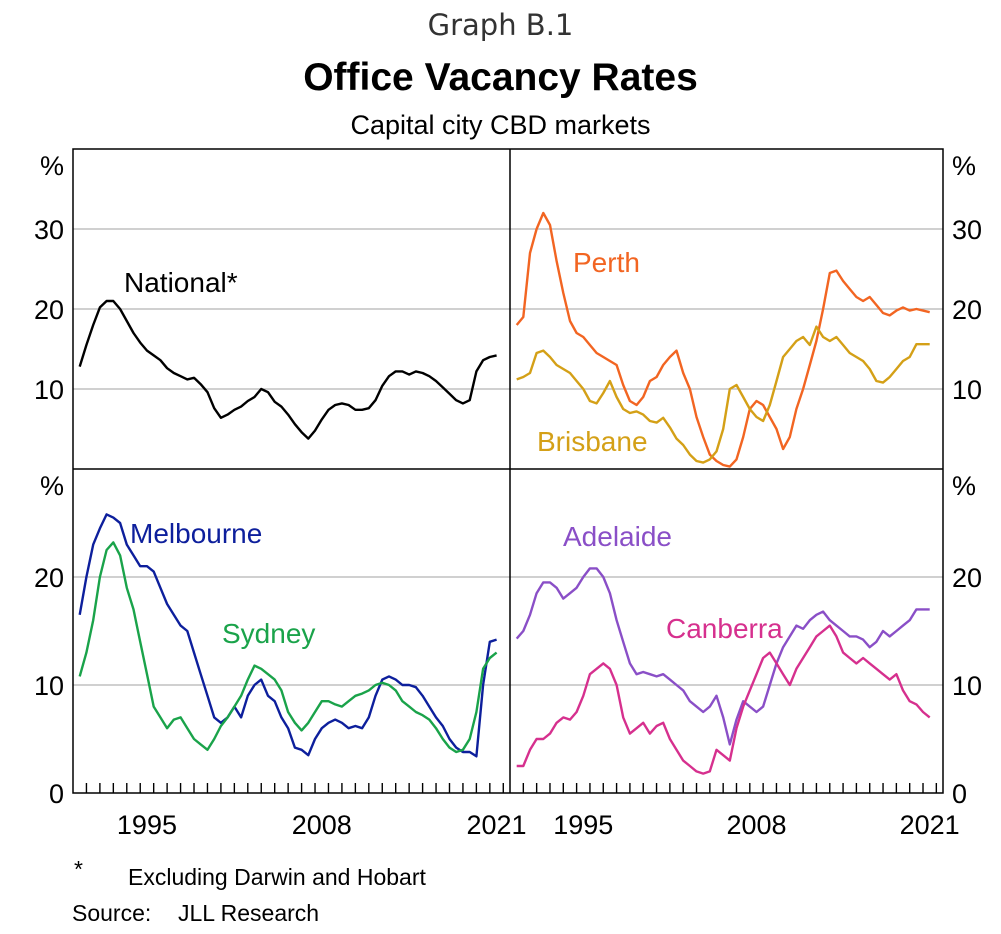 The width and height of the screenshot is (1001, 934). I want to click on y-tick-label-bottom-left-10: 10, so click(49, 686).